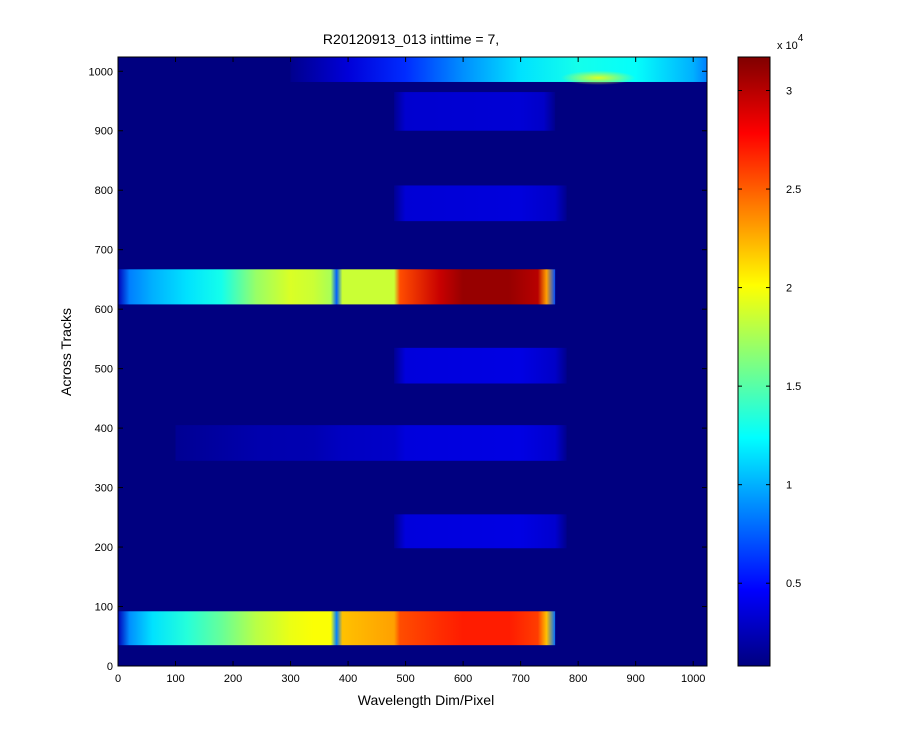 Image resolution: width=900 pixels, height=750 pixels. What do you see at coordinates (104, 132) in the screenshot?
I see `y-tick-label: 900` at bounding box center [104, 132].